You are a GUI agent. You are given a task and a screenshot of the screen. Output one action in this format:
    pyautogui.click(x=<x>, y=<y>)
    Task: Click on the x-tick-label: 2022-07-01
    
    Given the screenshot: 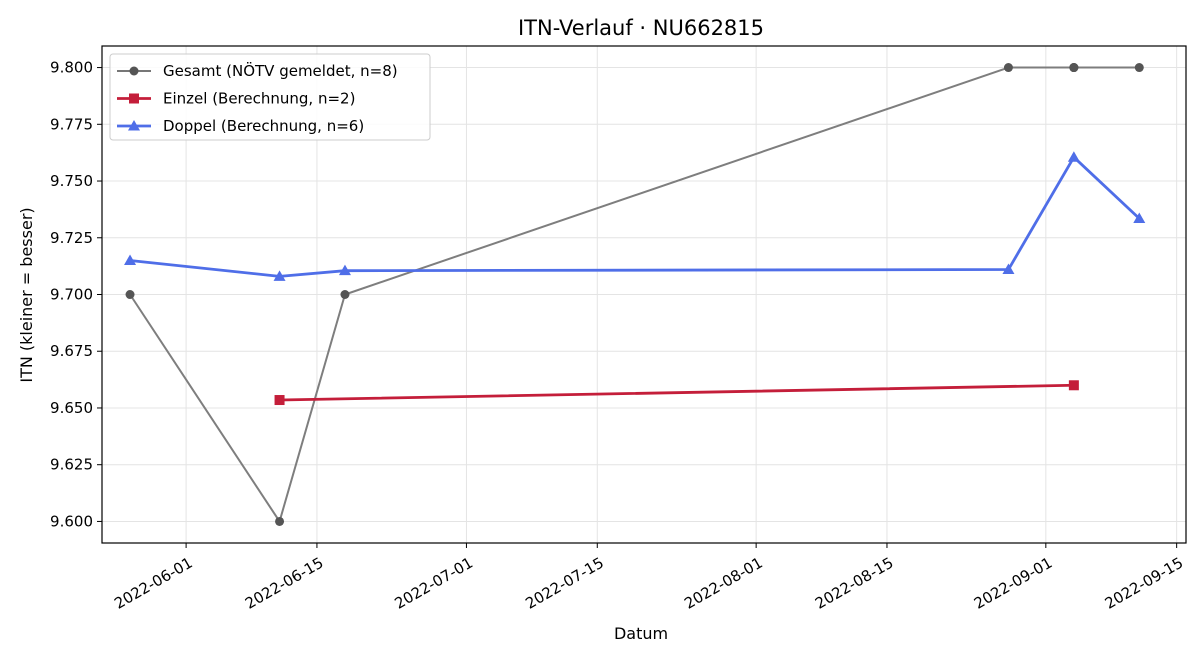 What is the action you would take?
    pyautogui.click(x=434, y=583)
    